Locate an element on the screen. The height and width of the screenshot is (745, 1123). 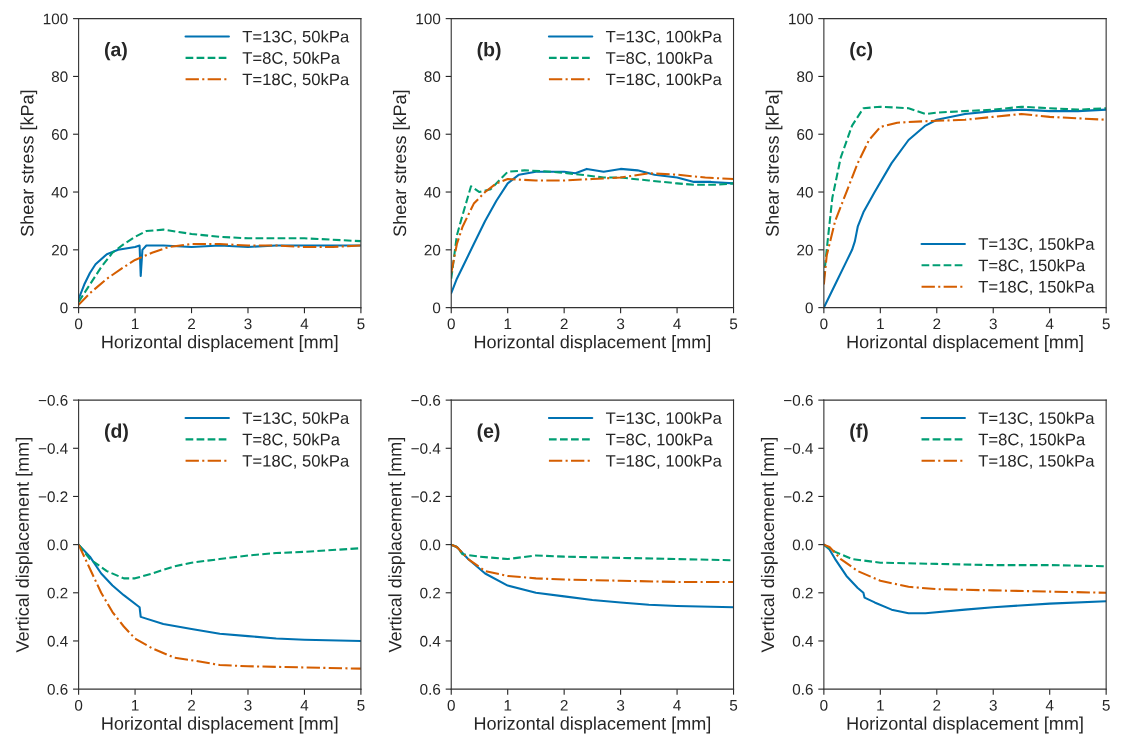
legend-label: T=8C, 150kPa is located at coordinates (1032, 266).